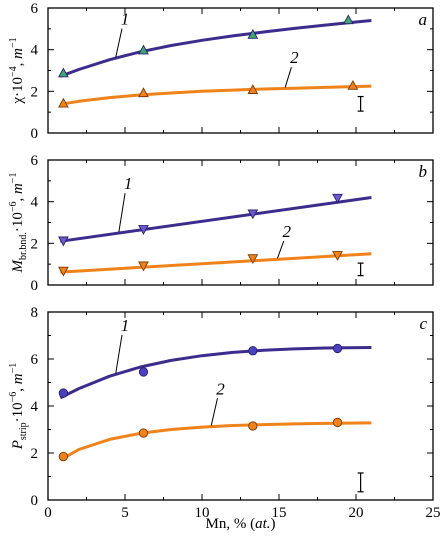 Image resolution: width=446 pixels, height=536 pixels. Describe the element at coordinates (262, 524) in the screenshot. I see `x-label-italic: at.` at that location.